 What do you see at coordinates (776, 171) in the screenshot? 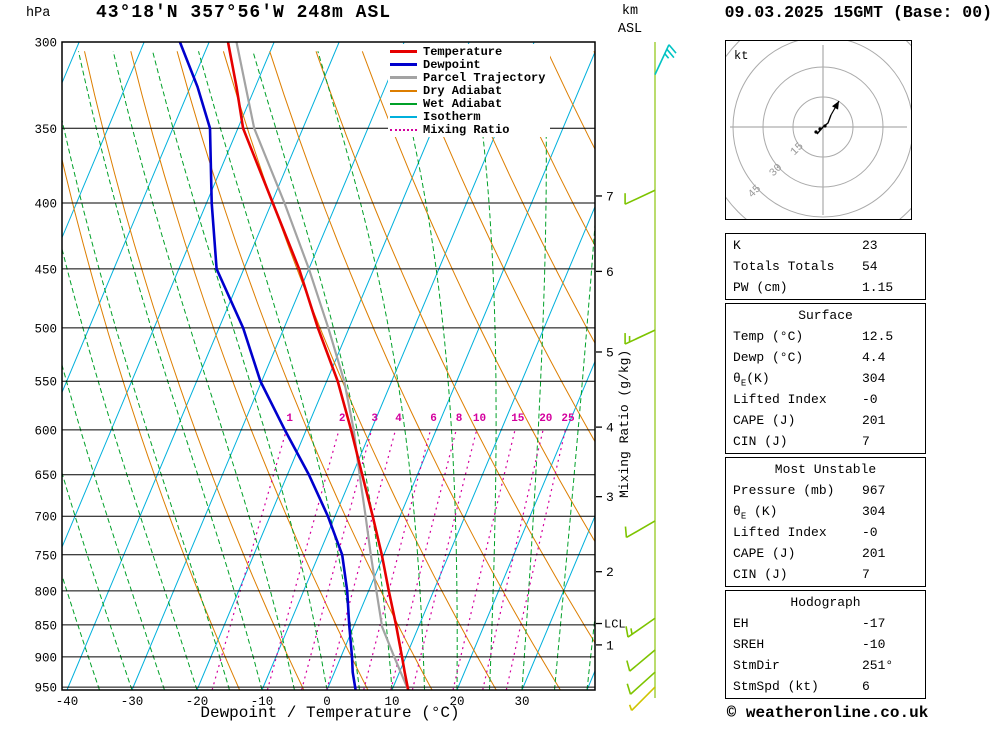
I see `hodograph-ring-label: 30` at bounding box center [776, 171].